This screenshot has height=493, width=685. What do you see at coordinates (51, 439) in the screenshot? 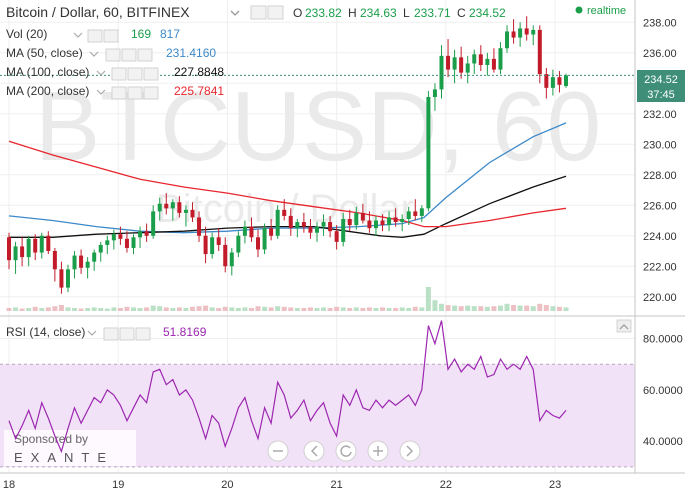
I see `sponsor-label: Sponsored by` at bounding box center [51, 439].